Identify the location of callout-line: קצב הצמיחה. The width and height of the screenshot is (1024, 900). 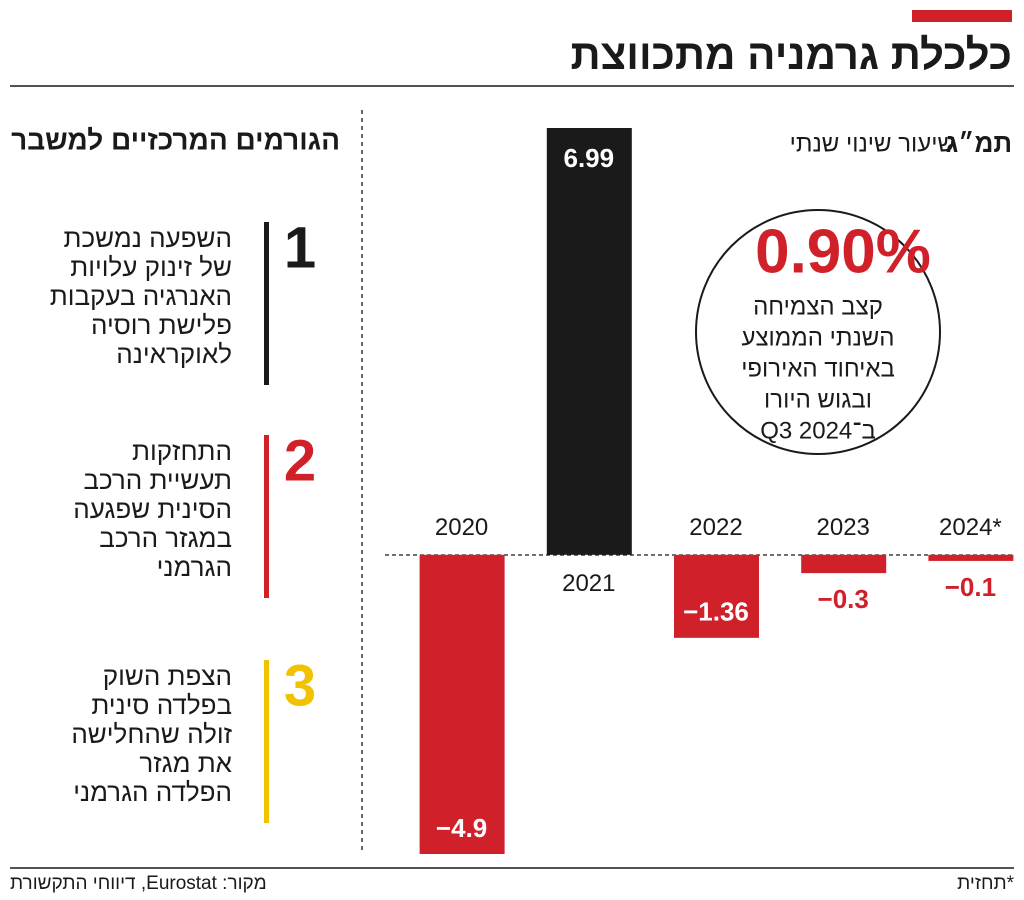
(818, 306).